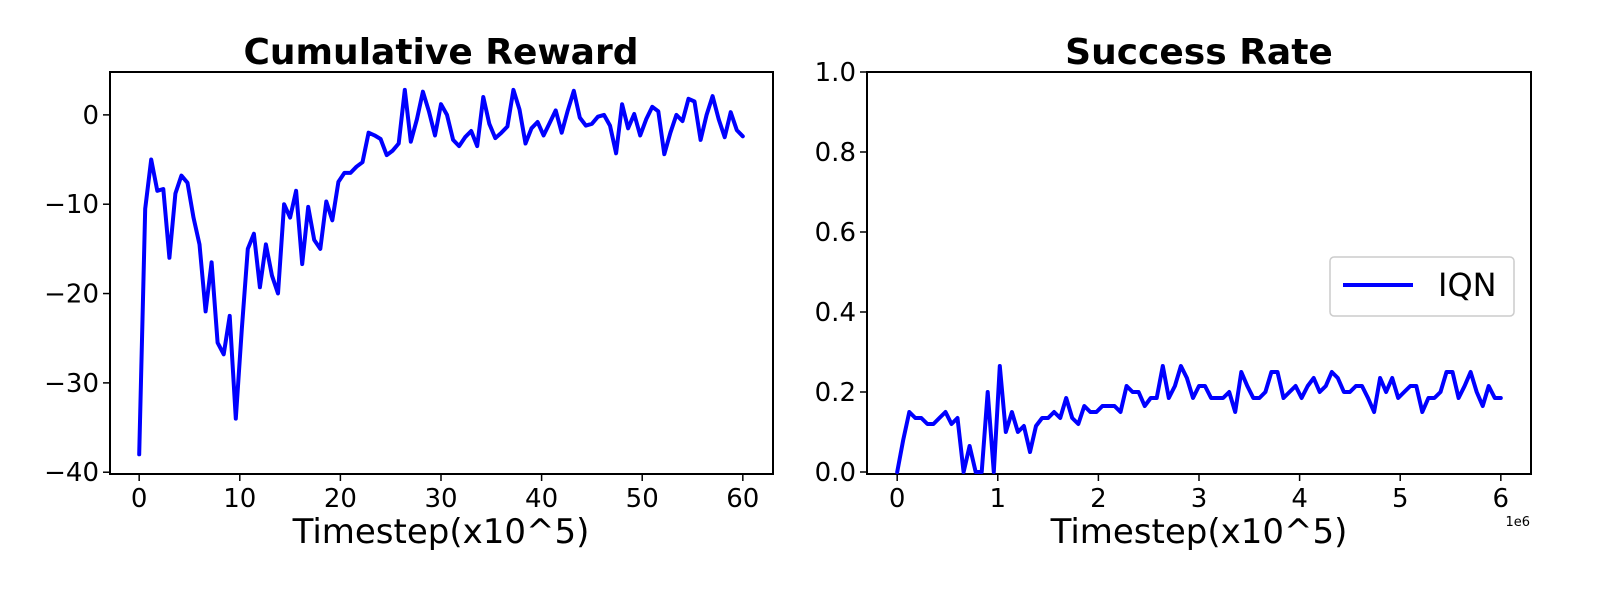 The image size is (1600, 600). I want to click on legend-label-iqn: IQN, so click(1467, 285).